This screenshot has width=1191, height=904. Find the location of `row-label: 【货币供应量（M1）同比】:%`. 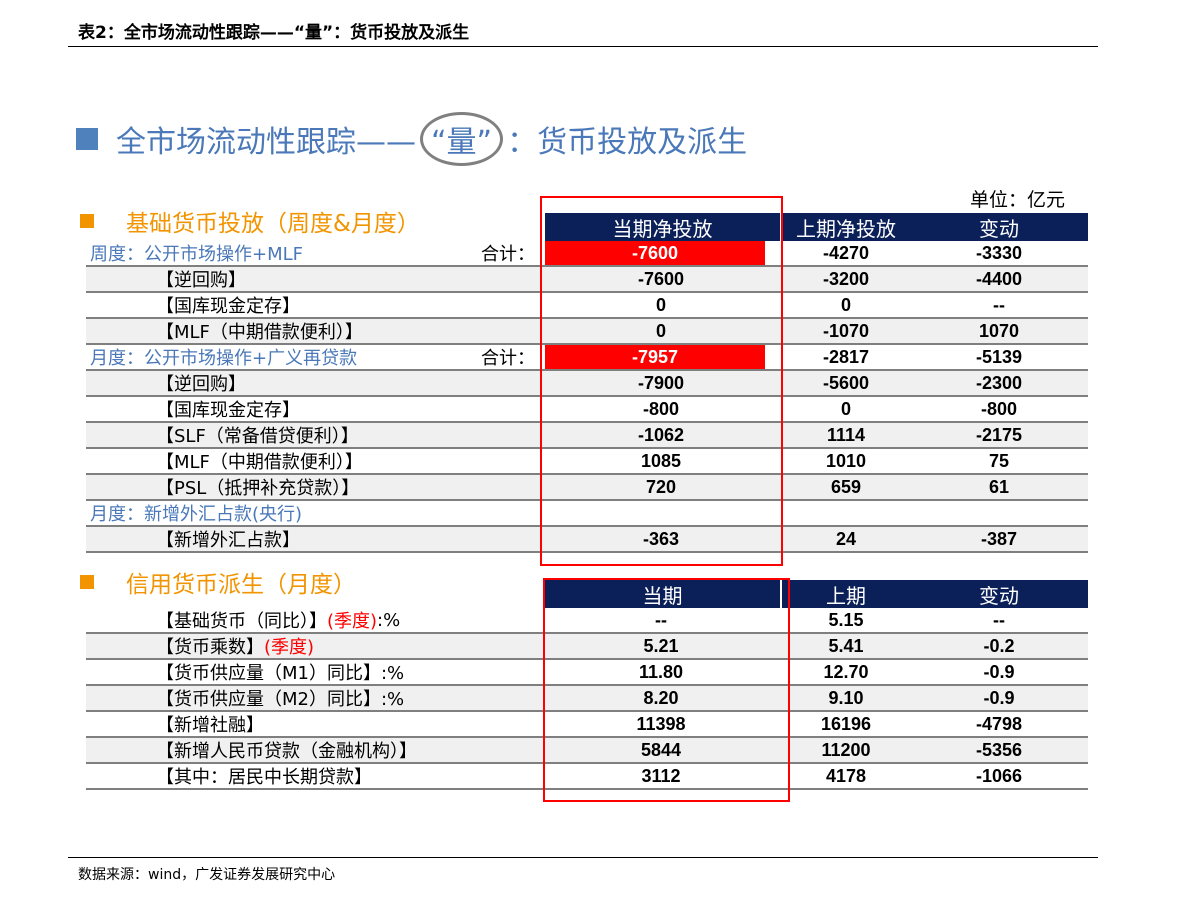

row-label: 【货币供应量（M1）同比】:% is located at coordinates (313, 672).